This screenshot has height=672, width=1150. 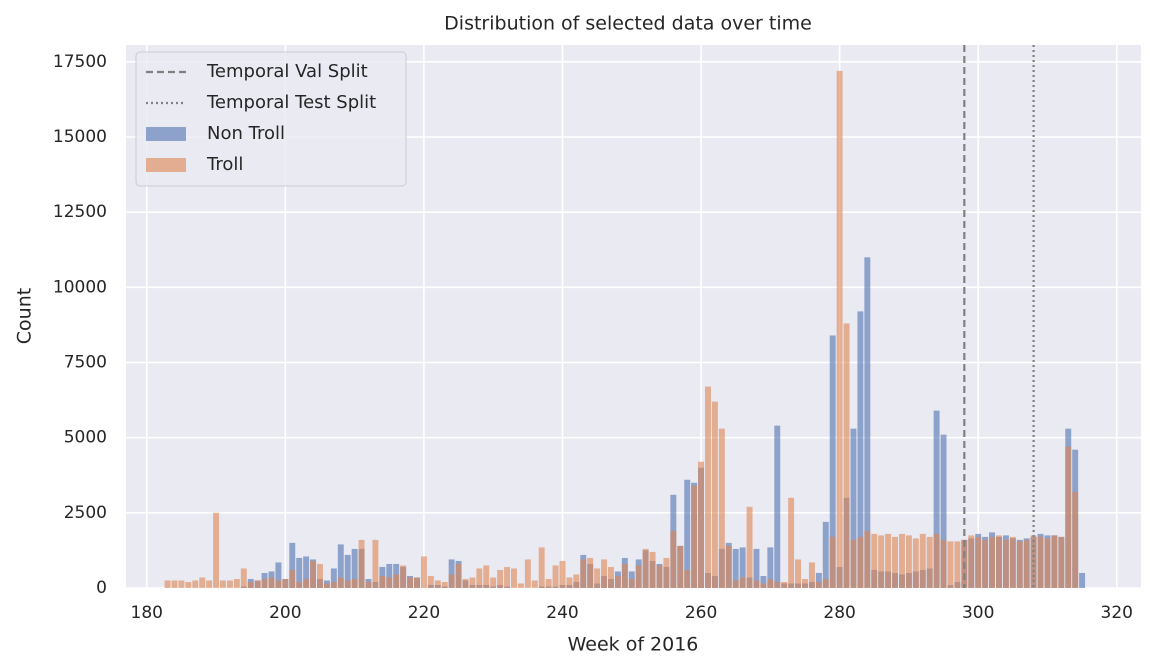 I want to click on legend-label: Temporal Test Split, so click(x=291, y=102).